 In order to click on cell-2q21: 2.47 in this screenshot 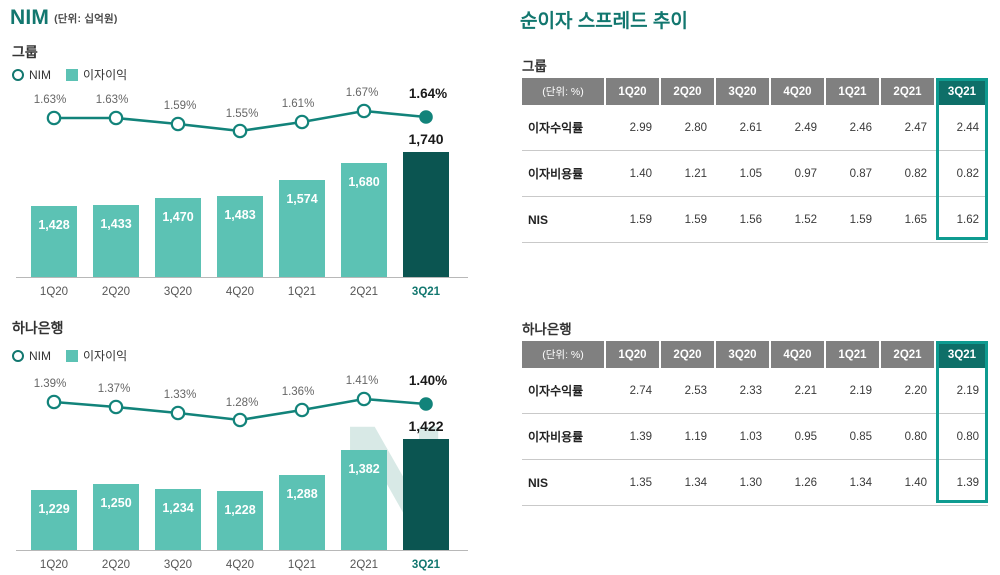, I will do `click(908, 128)`.